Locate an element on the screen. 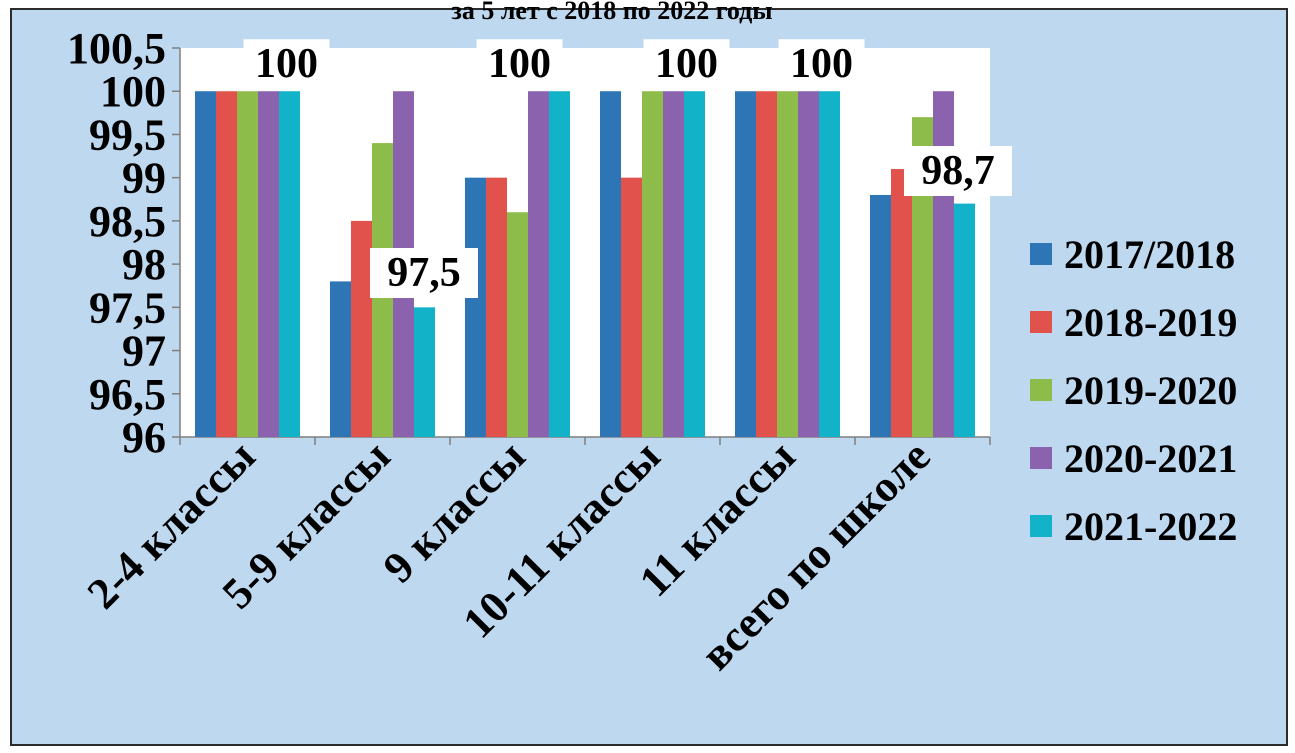 Image resolution: width=1295 pixels, height=753 pixels. legend-item: 2020-2021 is located at coordinates (1160, 458).